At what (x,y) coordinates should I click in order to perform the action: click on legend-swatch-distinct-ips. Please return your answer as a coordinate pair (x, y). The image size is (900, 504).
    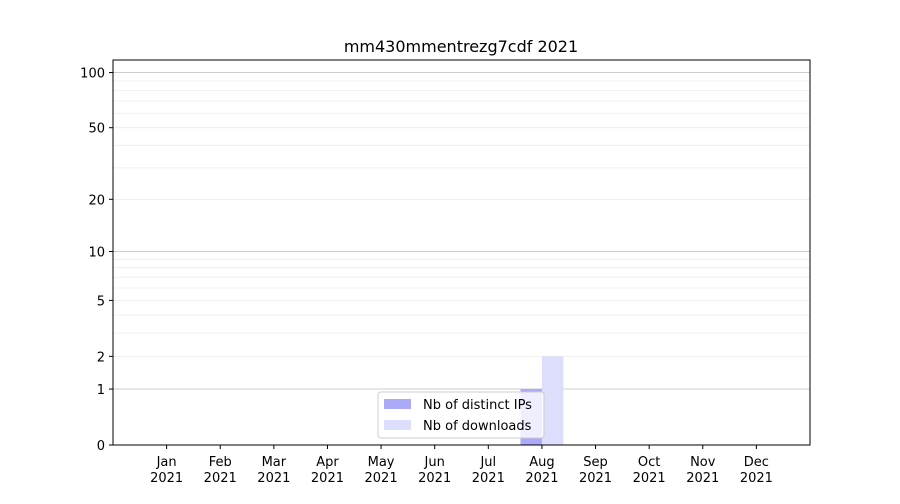
    Looking at the image, I should click on (397, 404).